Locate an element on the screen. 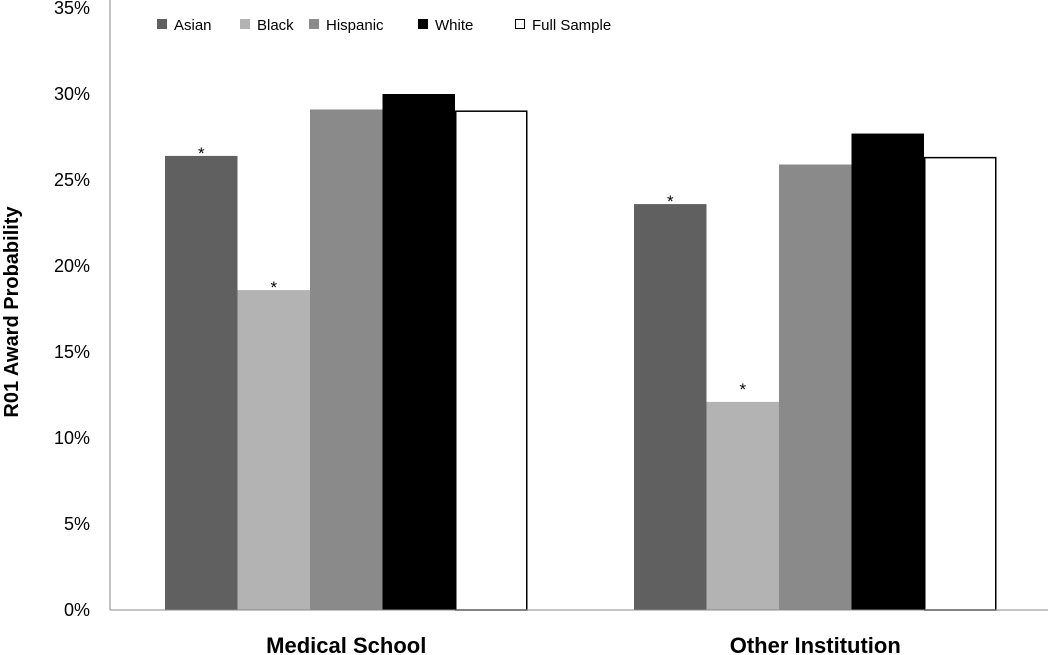 The height and width of the screenshot is (655, 1050). legend-swatch-black is located at coordinates (245, 24).